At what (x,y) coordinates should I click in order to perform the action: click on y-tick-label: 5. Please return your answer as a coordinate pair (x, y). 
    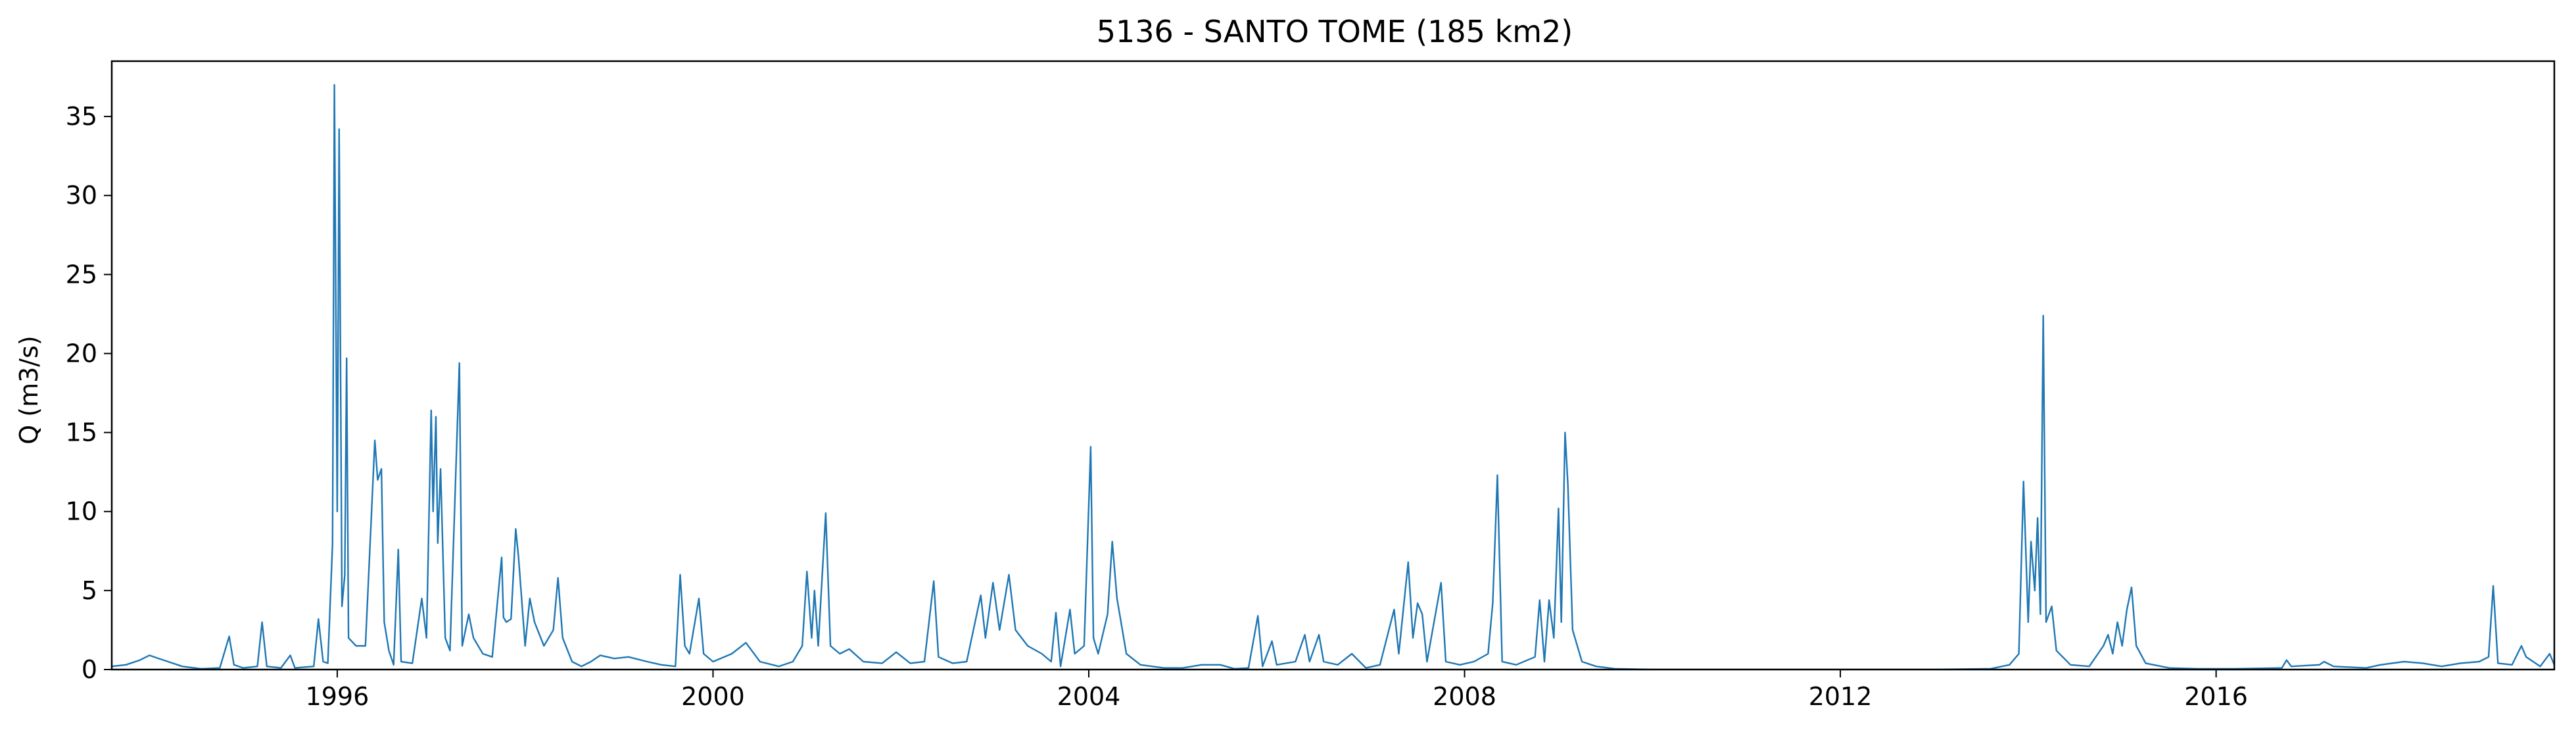
    Looking at the image, I should click on (90, 590).